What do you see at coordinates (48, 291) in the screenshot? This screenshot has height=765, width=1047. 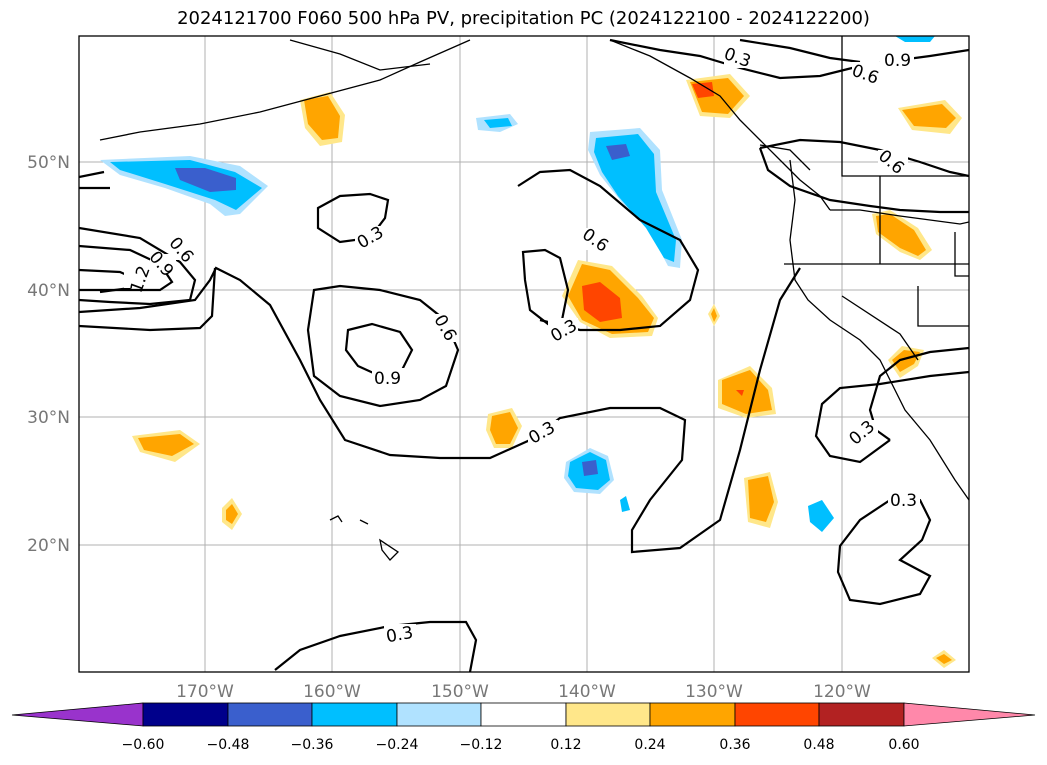 I see `lat-label: 40°N` at bounding box center [48, 291].